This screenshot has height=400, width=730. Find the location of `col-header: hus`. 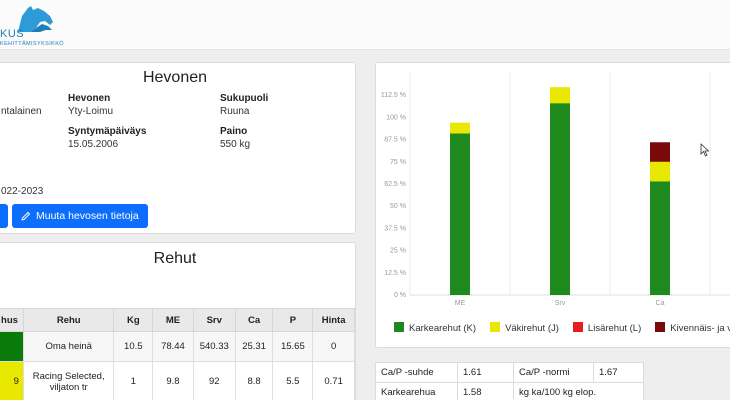

col-header: hus is located at coordinates (12, 320).